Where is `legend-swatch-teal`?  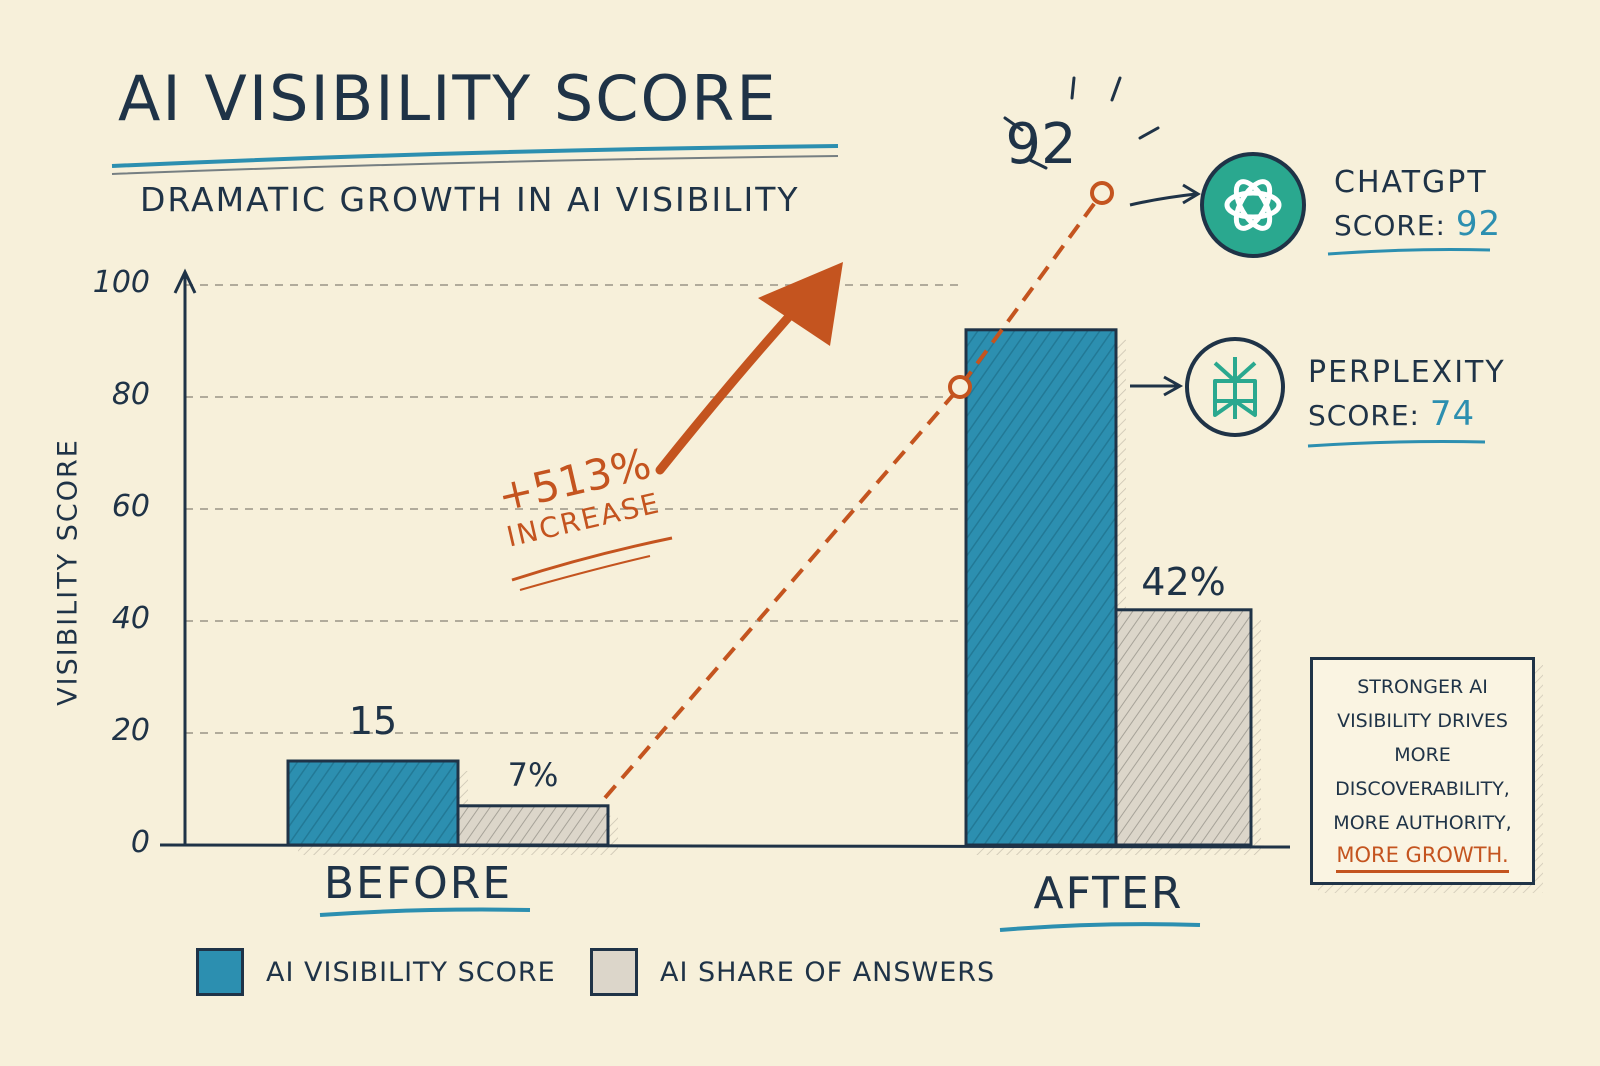 legend-swatch-teal is located at coordinates (220, 972).